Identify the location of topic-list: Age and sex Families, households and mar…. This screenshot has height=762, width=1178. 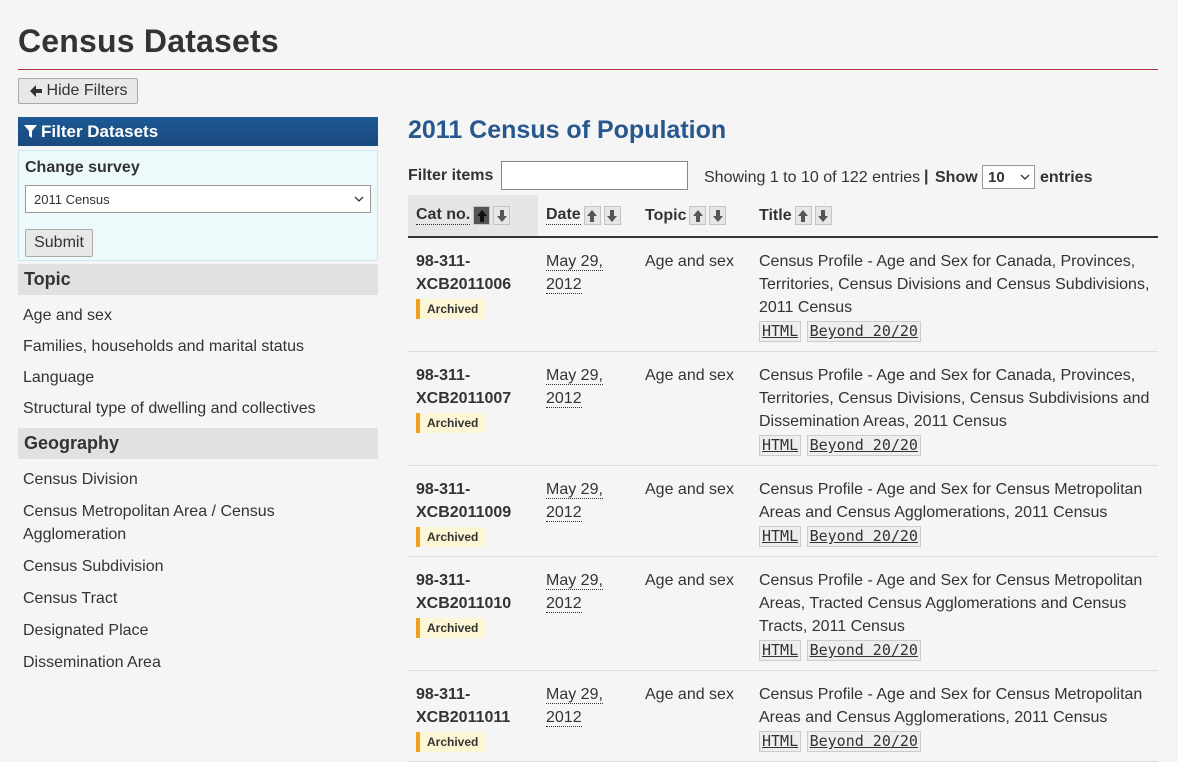
(198, 359).